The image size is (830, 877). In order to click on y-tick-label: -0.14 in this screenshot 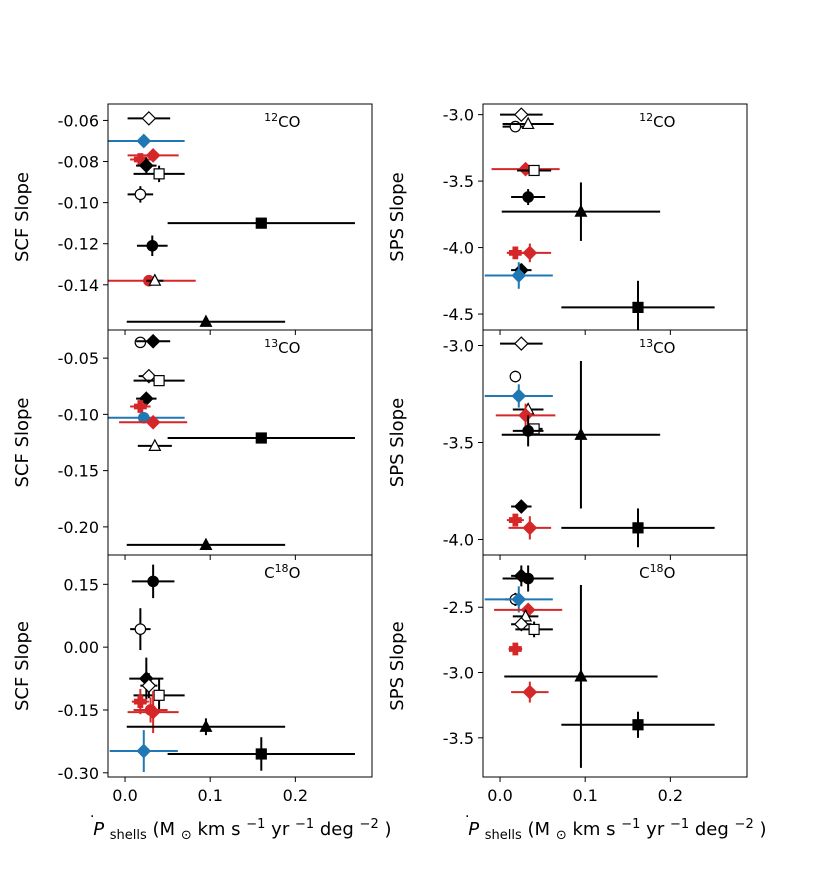, I will do `click(78, 285)`.